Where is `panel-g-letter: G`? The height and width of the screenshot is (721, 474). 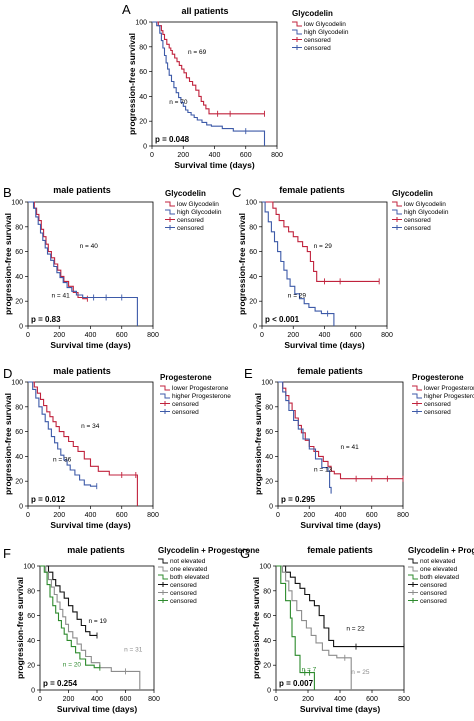 panel-g-letter: G is located at coordinates (245, 553).